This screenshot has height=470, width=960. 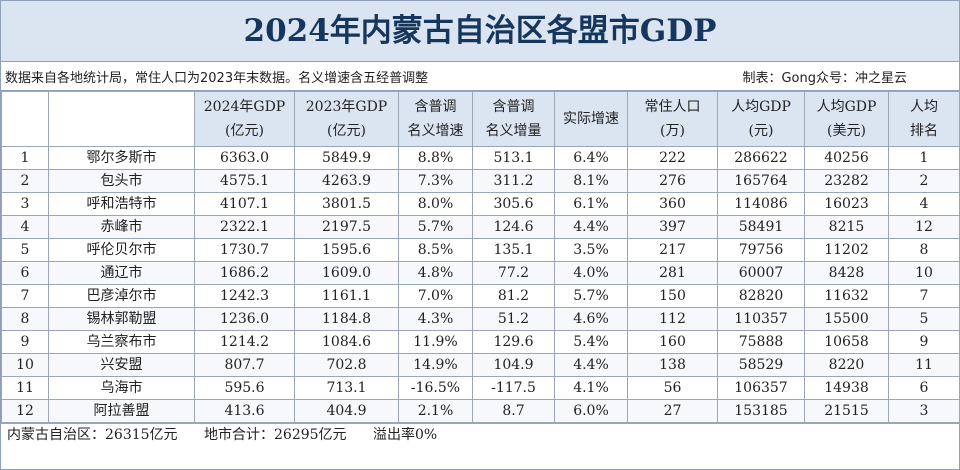 I want to click on table-cell: 124.6, so click(x=513, y=227).